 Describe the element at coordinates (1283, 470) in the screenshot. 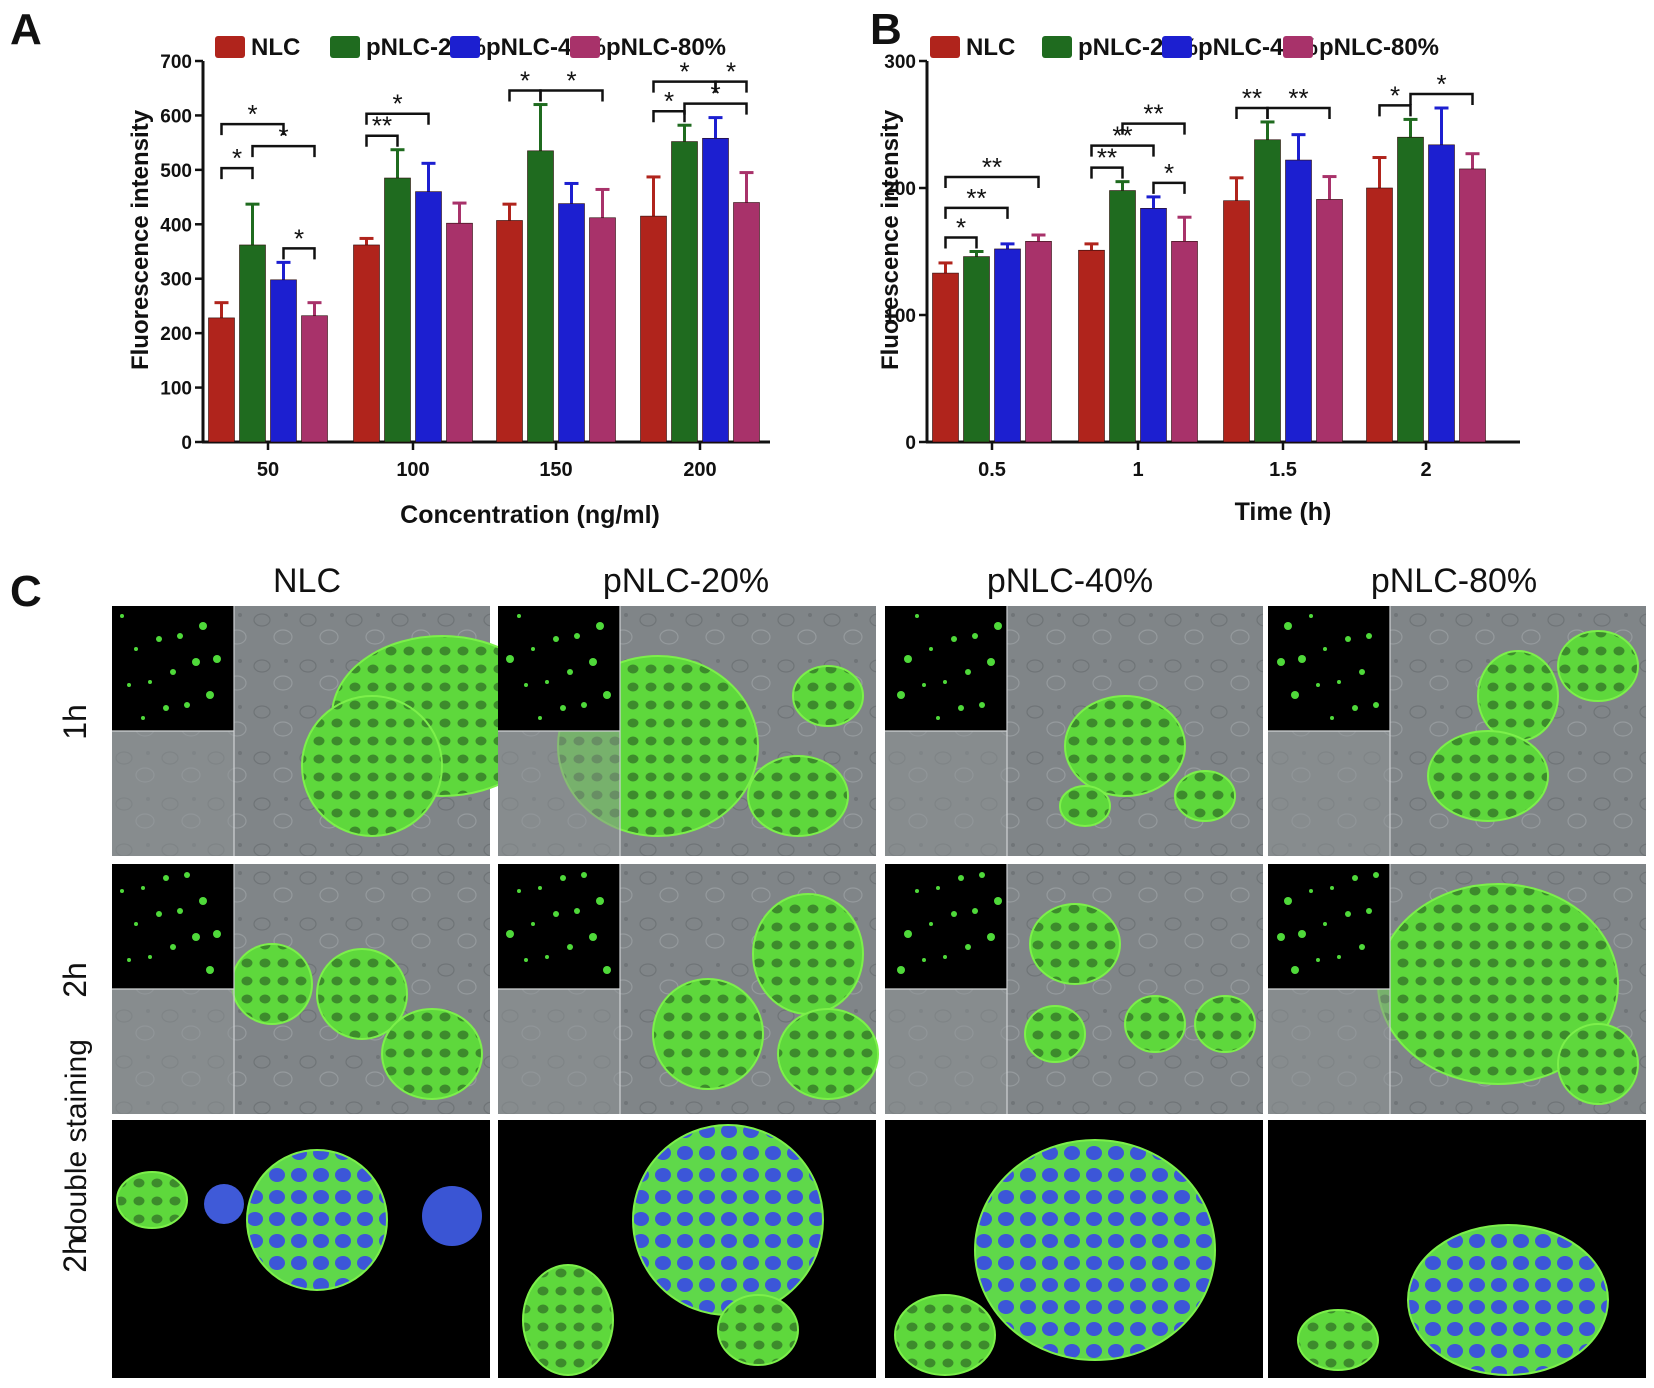

I see `x-tick-label: 1.5` at that location.